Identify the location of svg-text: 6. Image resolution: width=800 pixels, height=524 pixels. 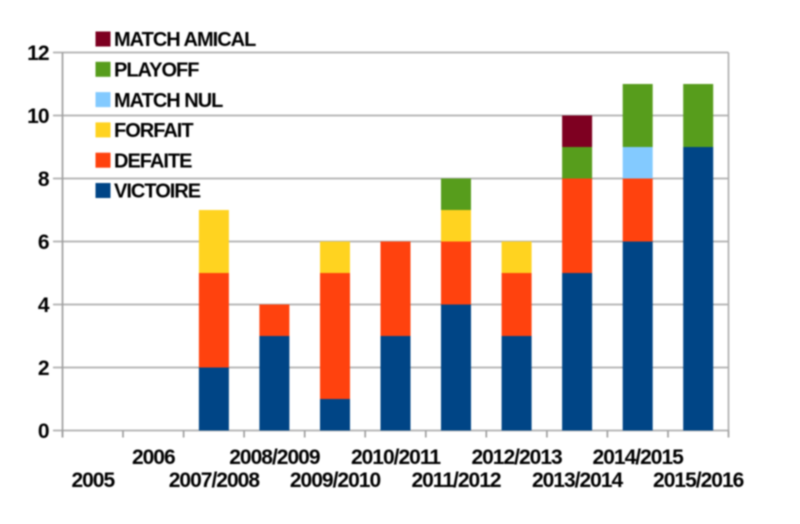
(43, 242).